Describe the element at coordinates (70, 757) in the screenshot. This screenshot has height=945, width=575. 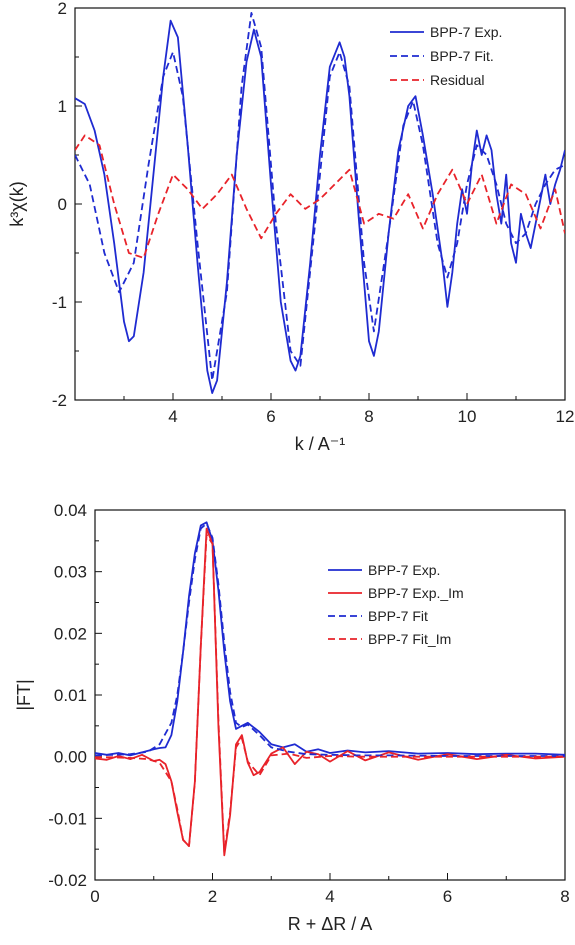
I see `y-tick-label: 0.00` at that location.